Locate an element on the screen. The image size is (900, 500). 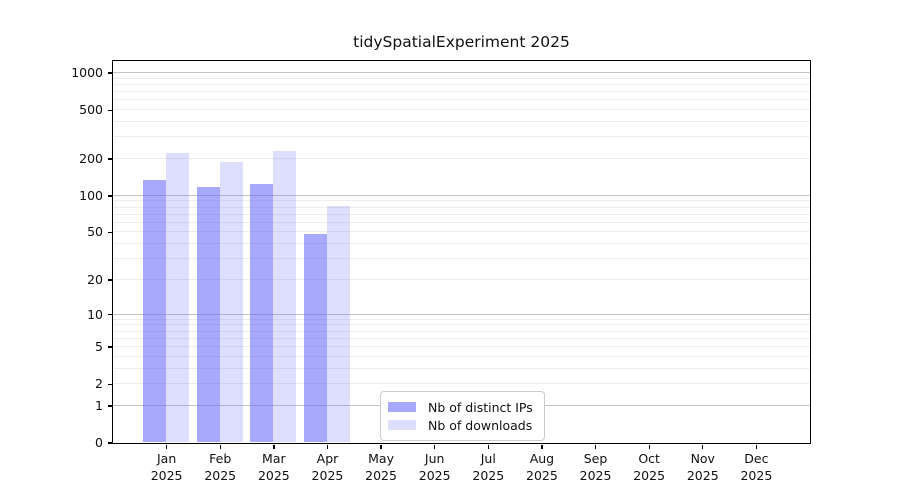
bar-downloads-feb is located at coordinates (231, 302).